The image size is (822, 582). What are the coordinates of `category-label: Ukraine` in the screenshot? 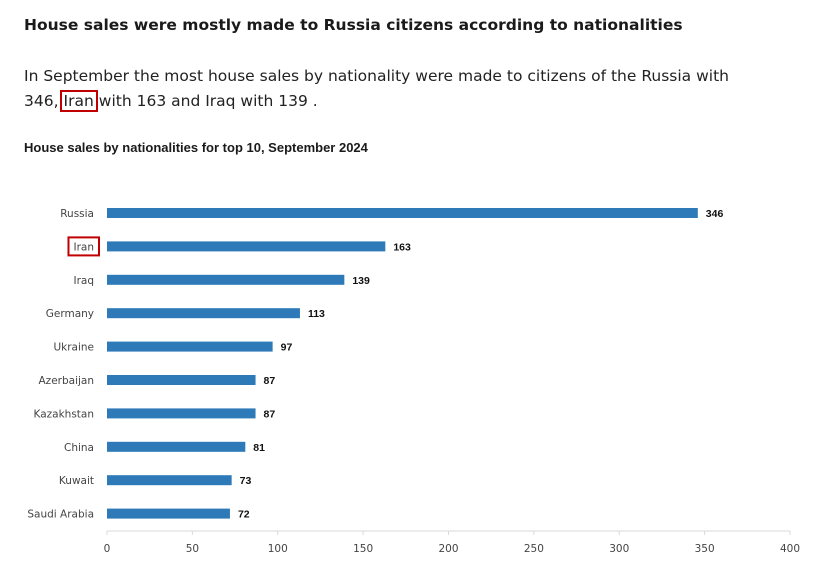 It's located at (73, 348).